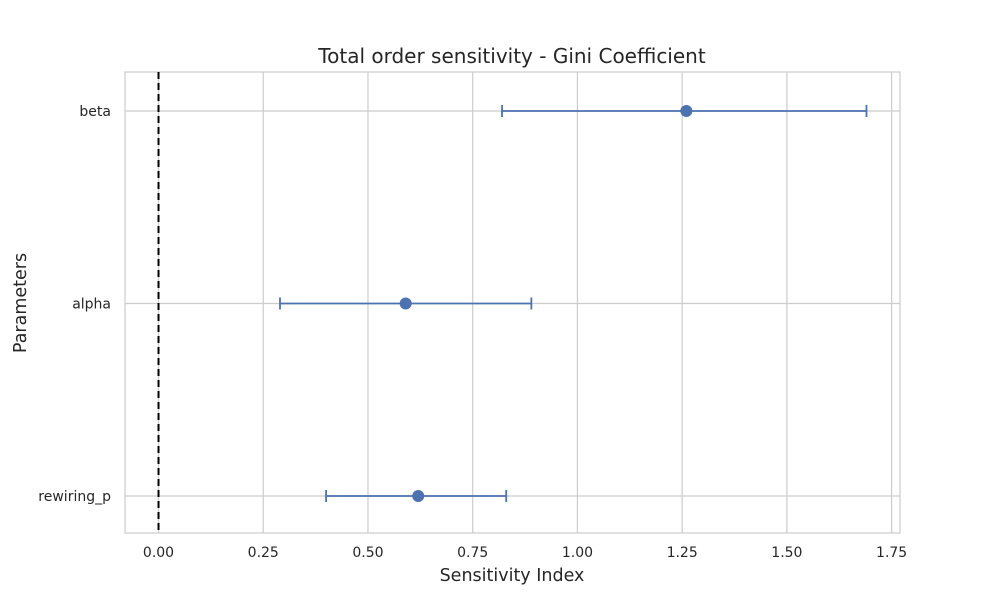  What do you see at coordinates (786, 553) in the screenshot?
I see `x-tick-label: 1.50` at bounding box center [786, 553].